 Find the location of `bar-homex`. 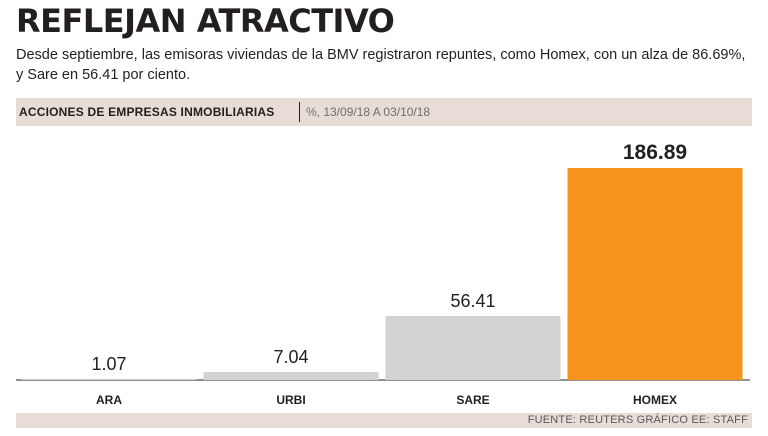

bar-homex is located at coordinates (655, 274).